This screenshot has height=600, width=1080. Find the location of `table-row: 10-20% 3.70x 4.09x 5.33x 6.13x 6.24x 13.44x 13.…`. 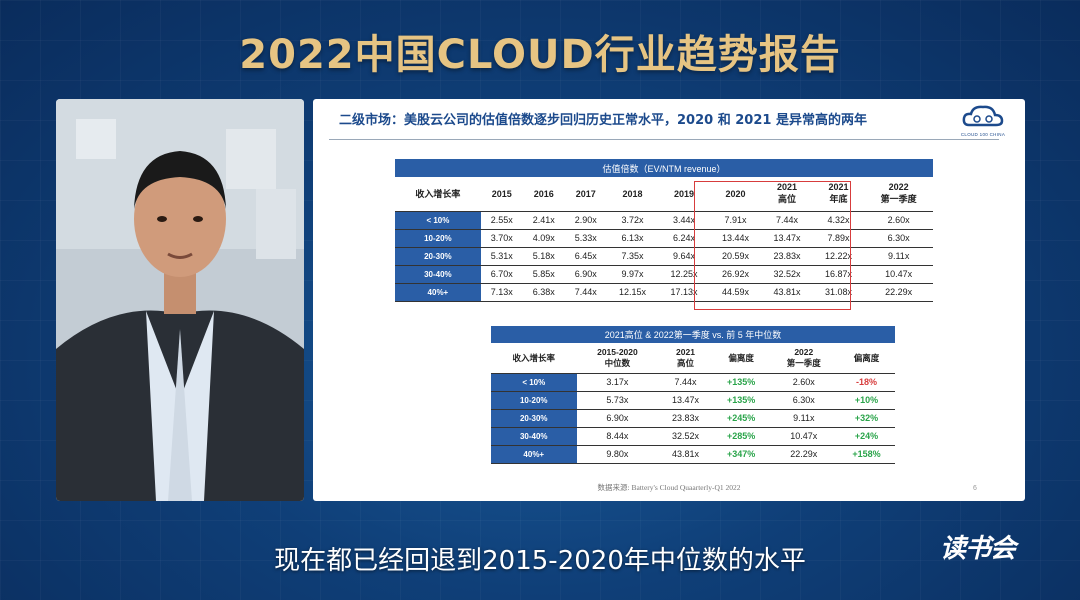

table-row: 10-20% 3.70x 4.09x 5.33x 6.13x 6.24x 13.44x 13.… is located at coordinates (664, 237).